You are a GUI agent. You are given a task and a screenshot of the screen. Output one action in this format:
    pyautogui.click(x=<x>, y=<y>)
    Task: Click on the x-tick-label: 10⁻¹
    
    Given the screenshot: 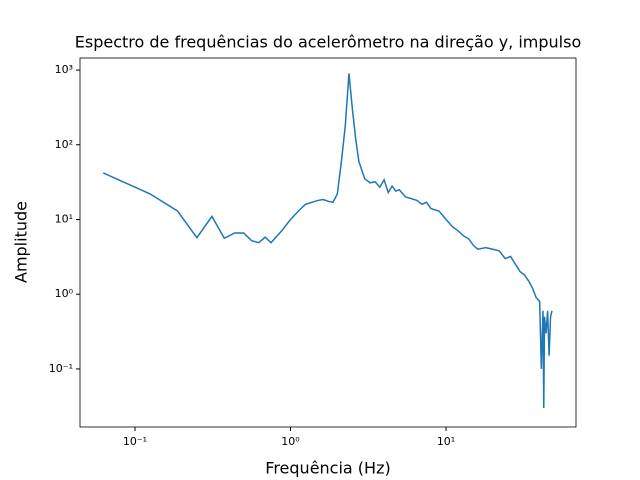 What is the action you would take?
    pyautogui.click(x=135, y=441)
    